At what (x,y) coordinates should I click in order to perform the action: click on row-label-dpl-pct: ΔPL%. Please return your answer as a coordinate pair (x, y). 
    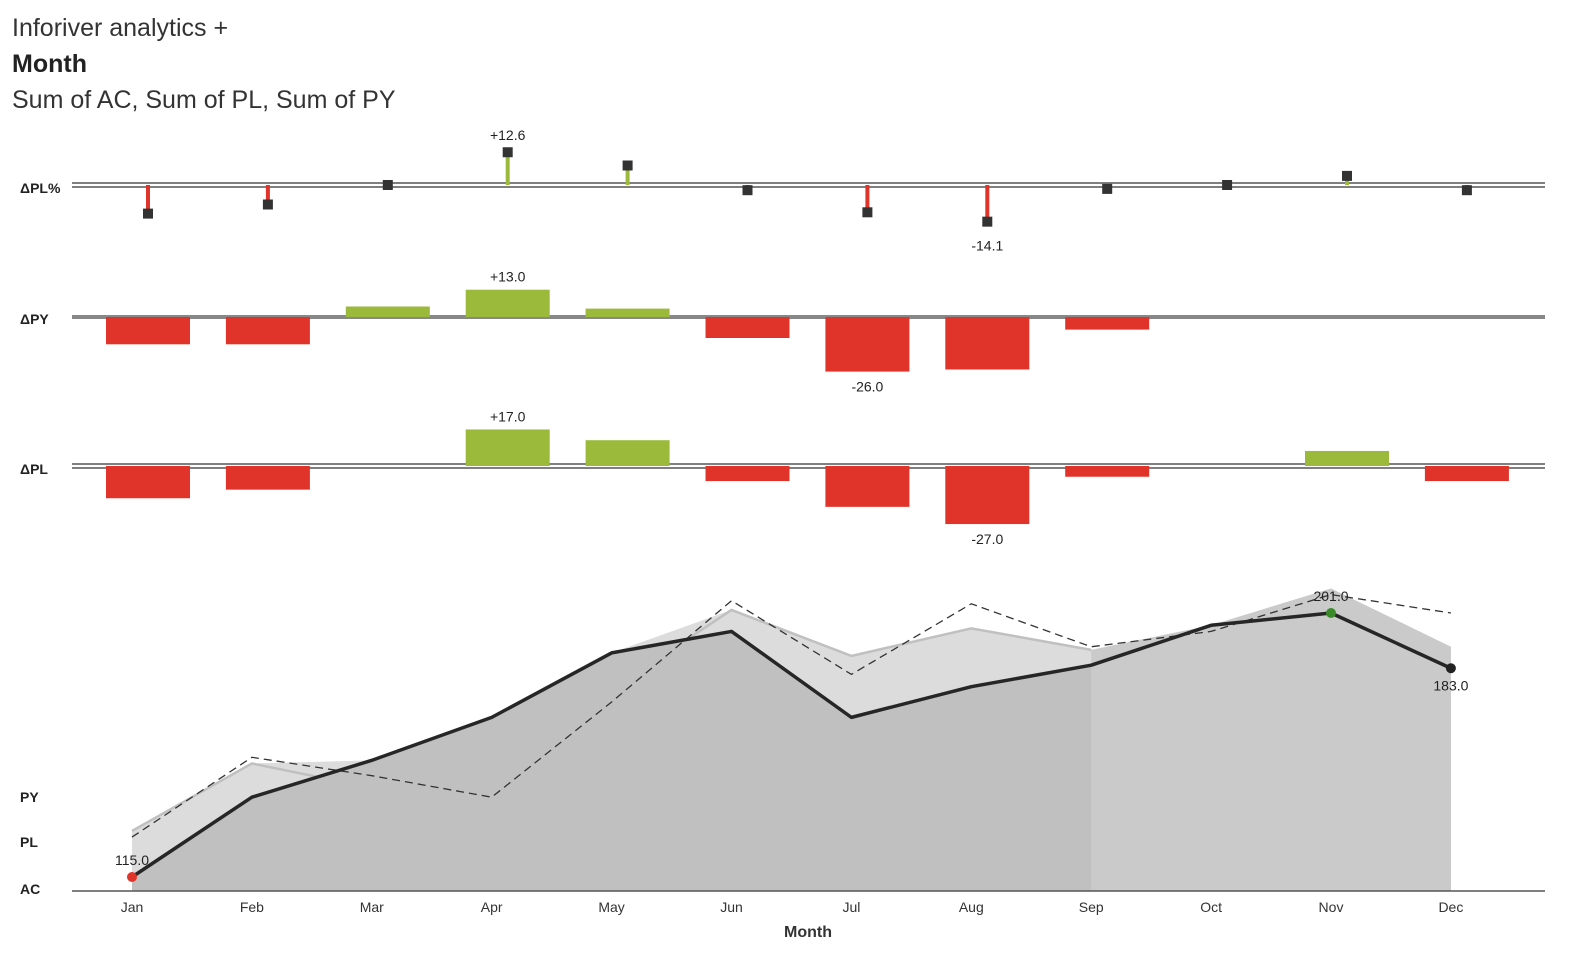
    Looking at the image, I should click on (40, 188).